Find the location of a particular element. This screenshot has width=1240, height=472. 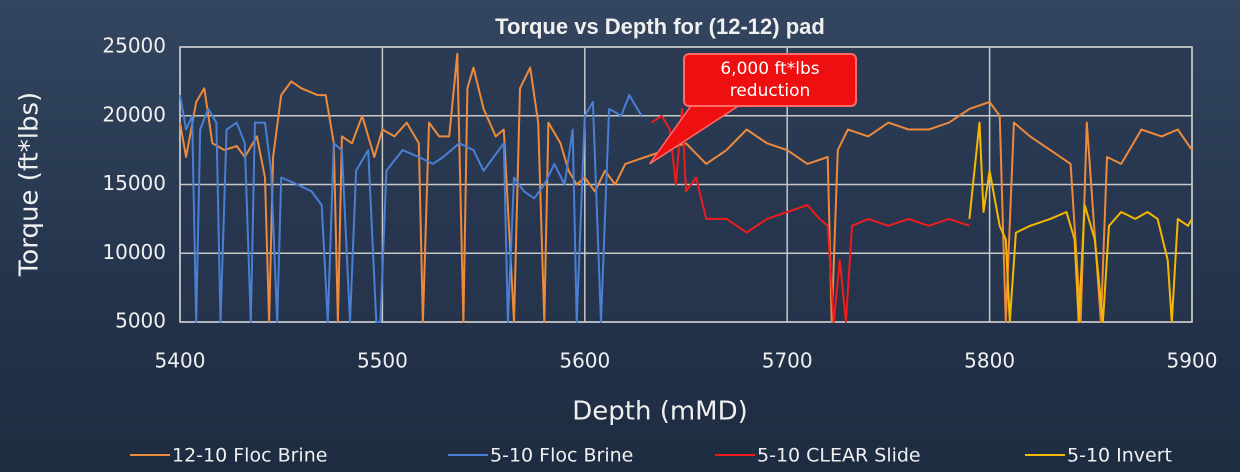

legend-label: 5-10 CLEAR Slide is located at coordinates (839, 456).